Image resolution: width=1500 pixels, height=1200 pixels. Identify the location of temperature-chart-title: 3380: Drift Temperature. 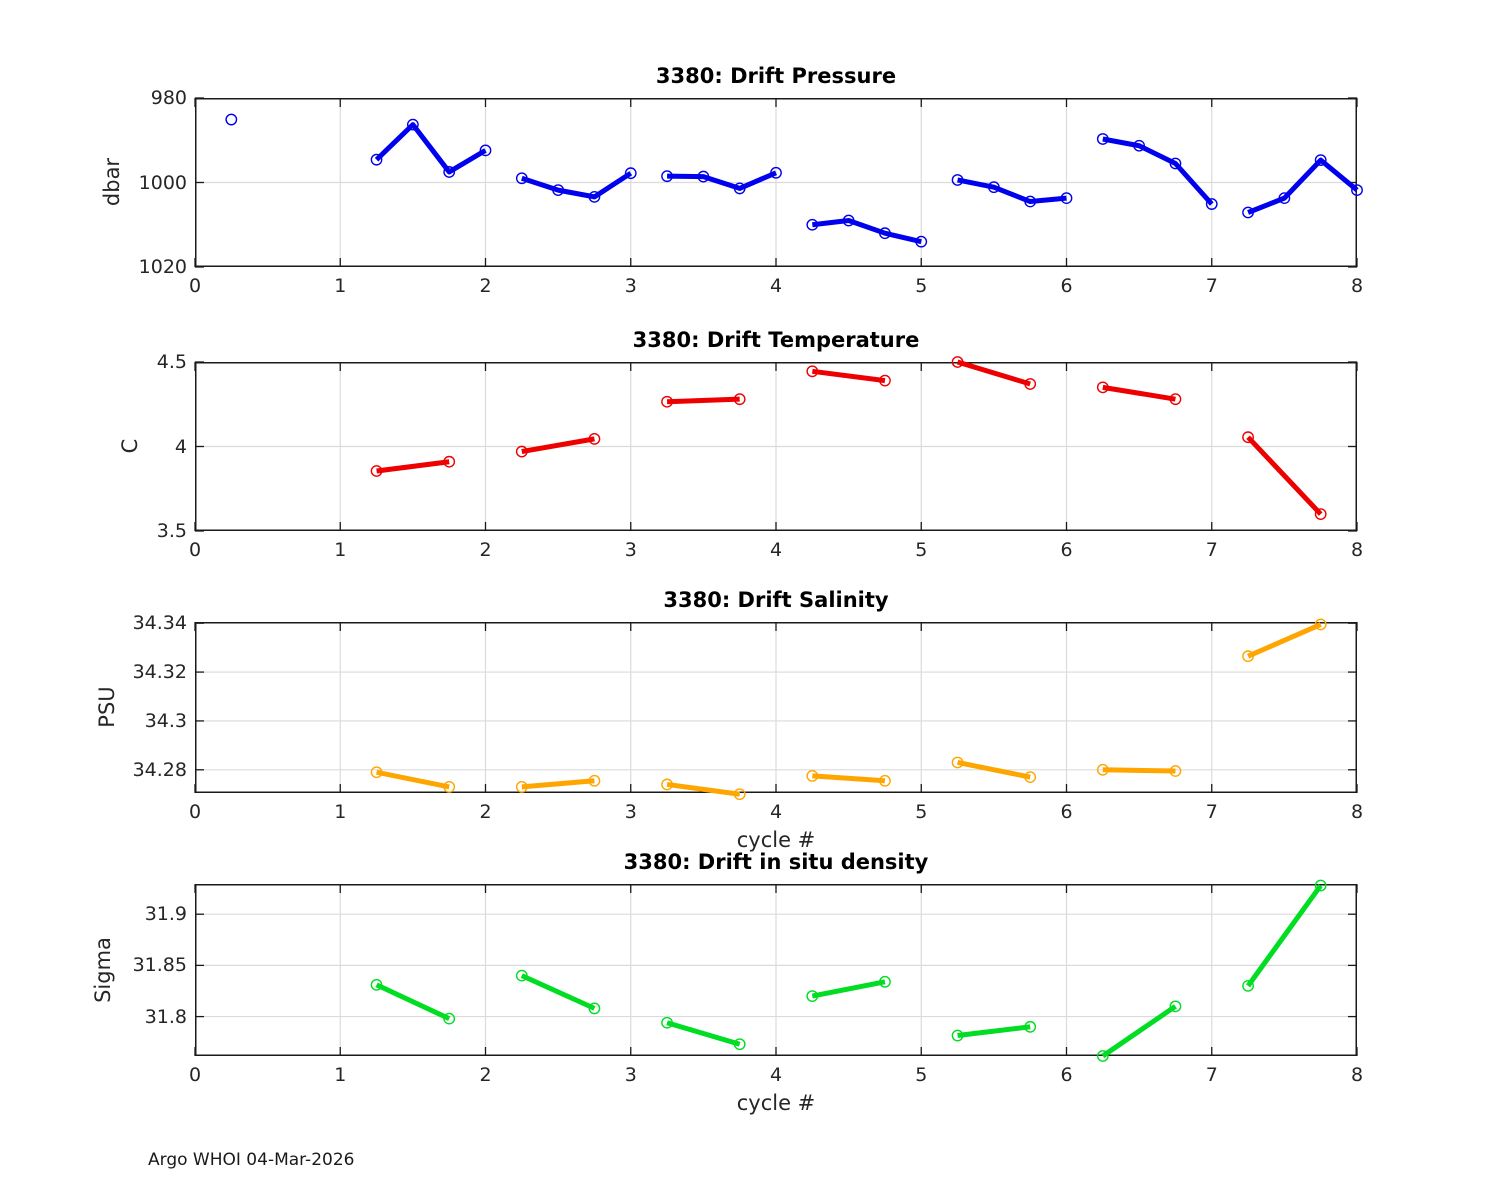
(776, 340).